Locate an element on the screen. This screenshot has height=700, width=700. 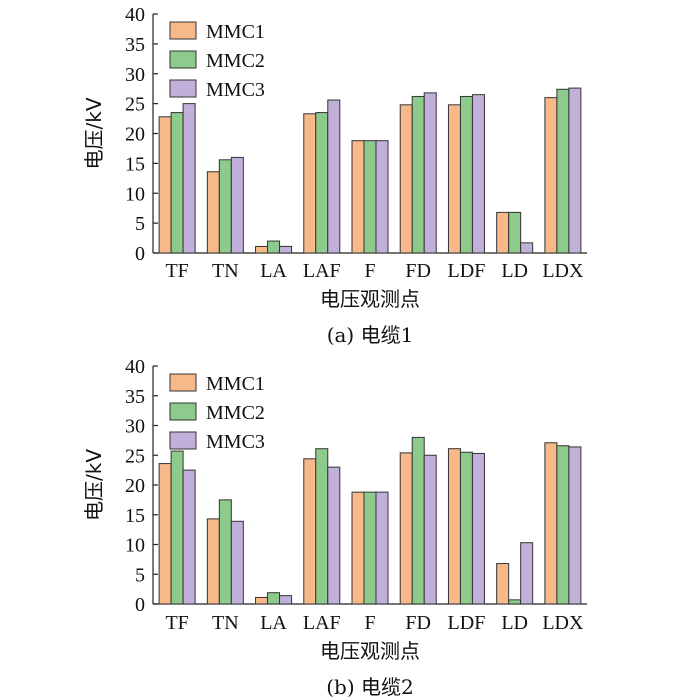
chart-caption: (a) 电缆1 is located at coordinates (370, 335).